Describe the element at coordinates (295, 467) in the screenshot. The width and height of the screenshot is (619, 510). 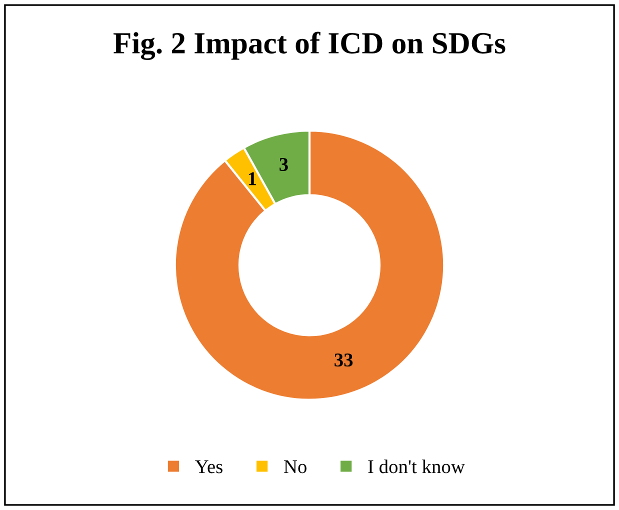
I see `legend-label: No` at that location.